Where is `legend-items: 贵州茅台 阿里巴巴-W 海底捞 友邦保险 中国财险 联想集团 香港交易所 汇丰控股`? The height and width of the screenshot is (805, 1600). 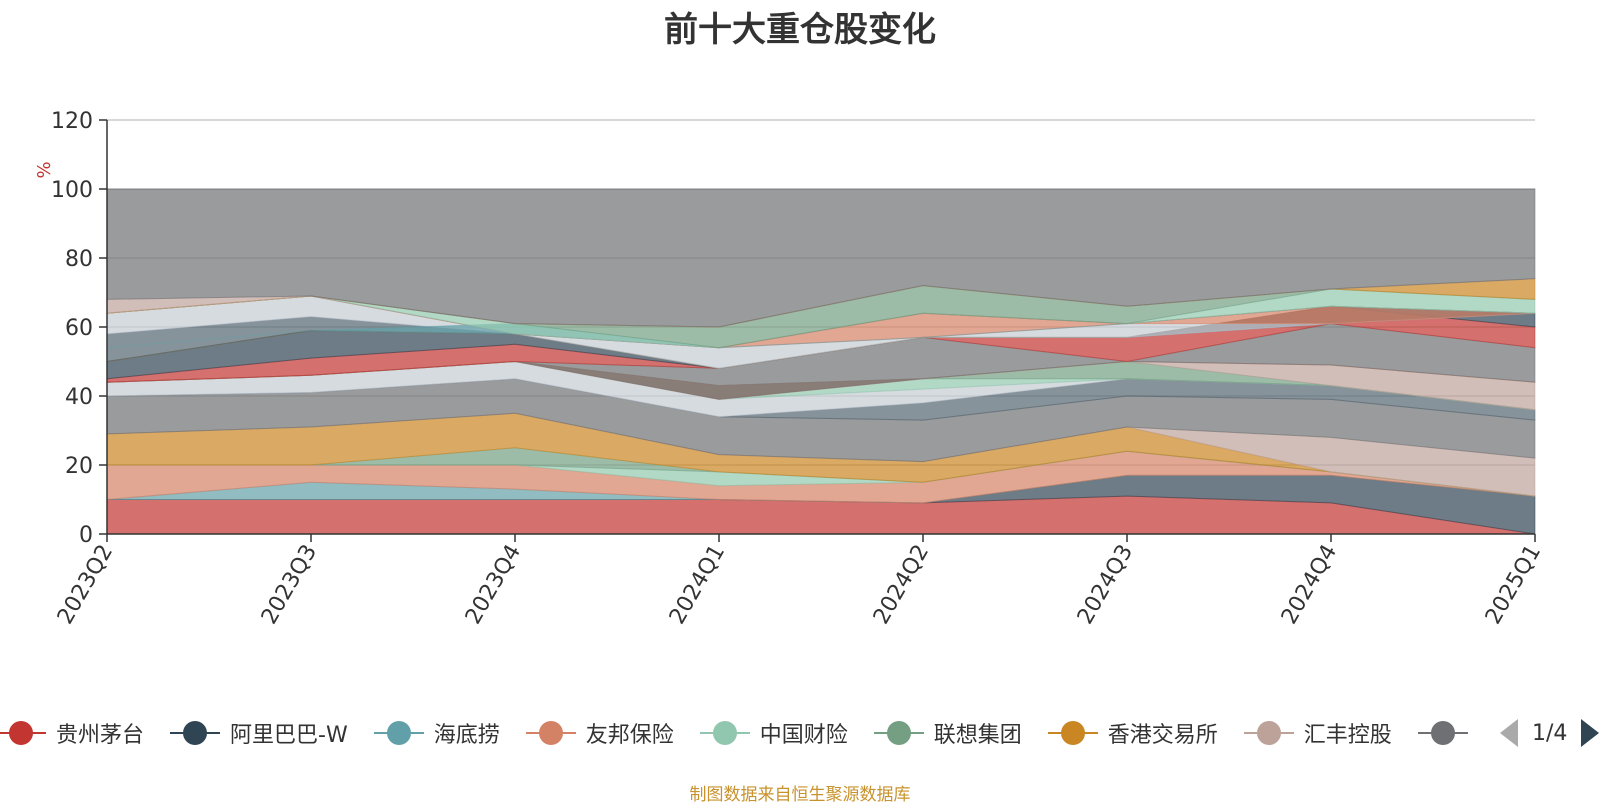 legend-items: 贵州茅台 阿里巴巴-W 海底捞 友邦保险 中国财险 联想集团 香港交易所 汇丰控股 is located at coordinates (734, 733).